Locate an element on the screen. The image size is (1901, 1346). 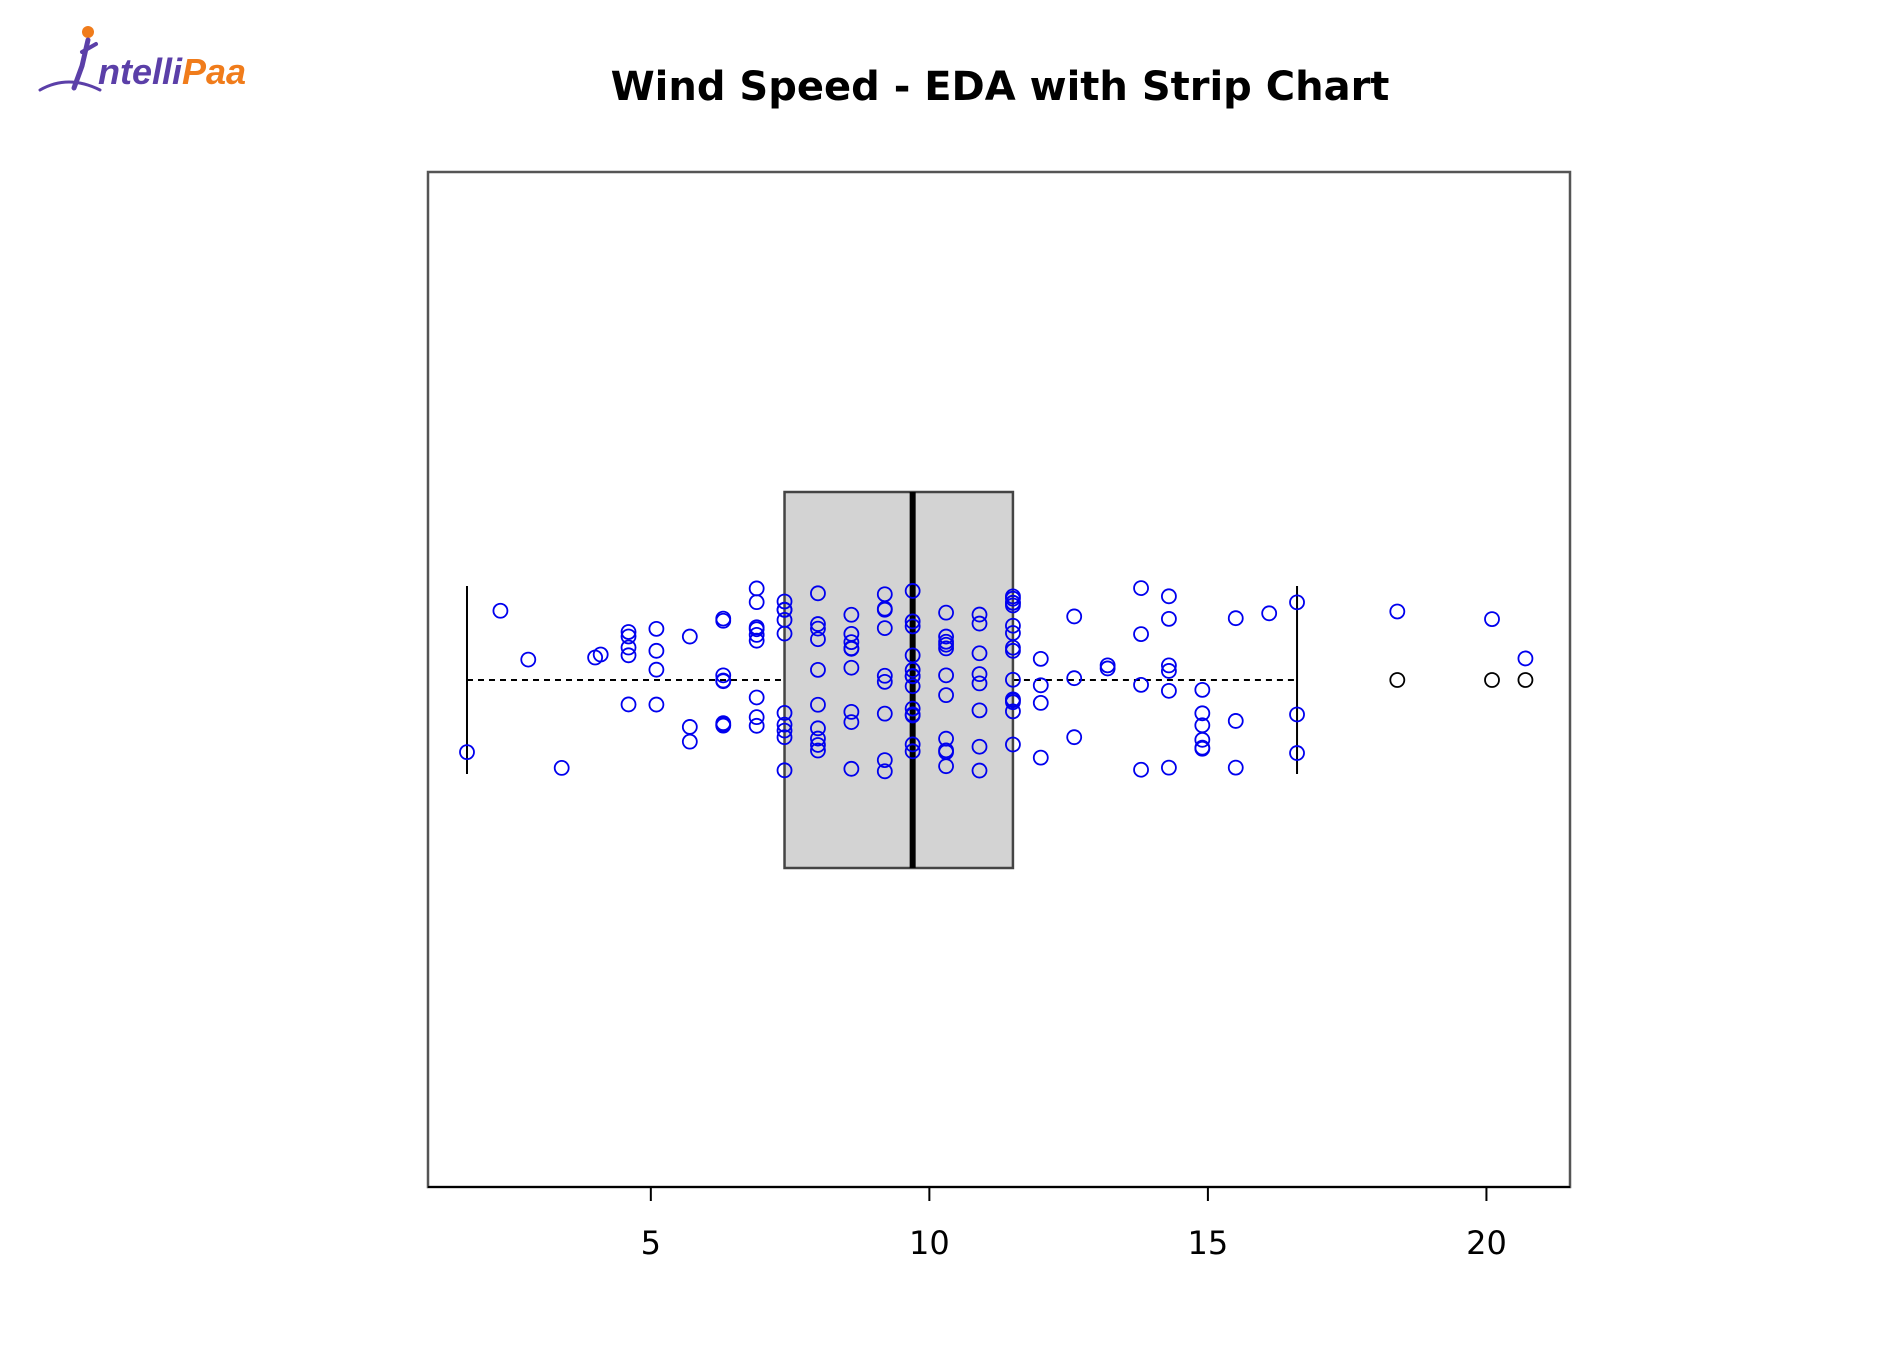
svg-text: ntelliPaa is located at coordinates (172, 71).